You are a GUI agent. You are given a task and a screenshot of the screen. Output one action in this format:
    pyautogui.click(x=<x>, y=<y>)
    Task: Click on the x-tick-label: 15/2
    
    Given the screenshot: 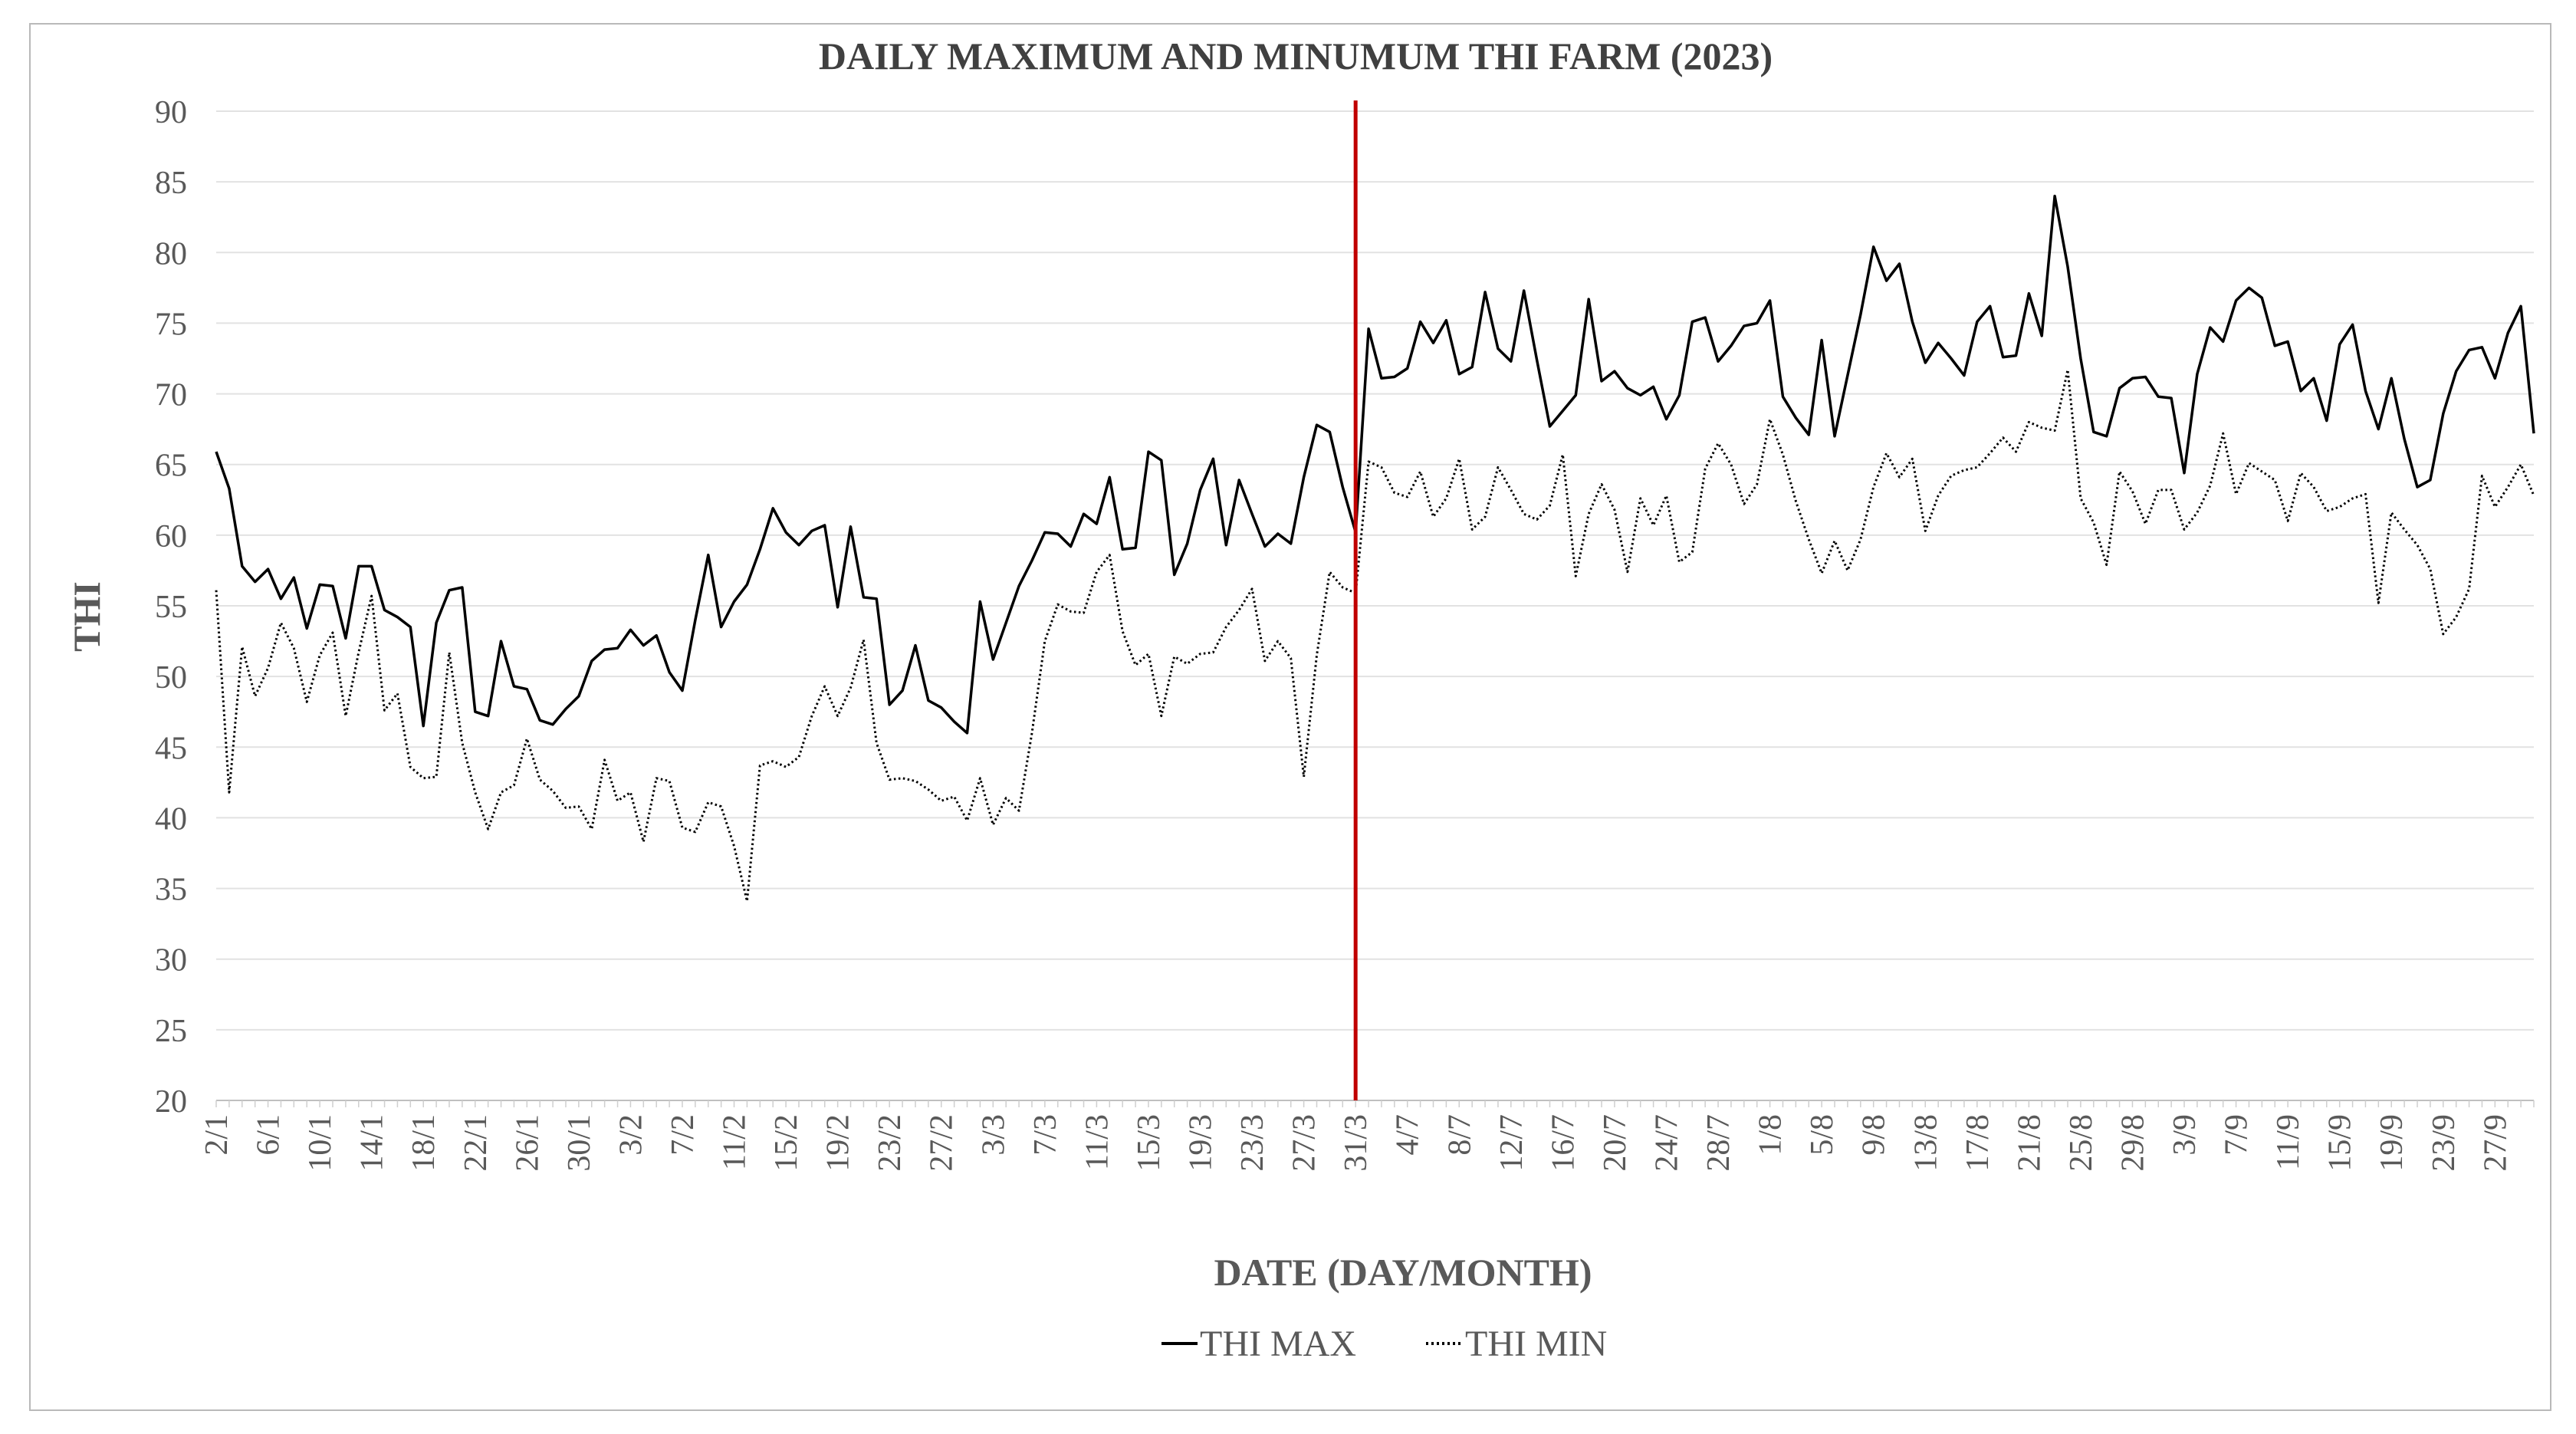 What is the action you would take?
    pyautogui.click(x=786, y=1143)
    